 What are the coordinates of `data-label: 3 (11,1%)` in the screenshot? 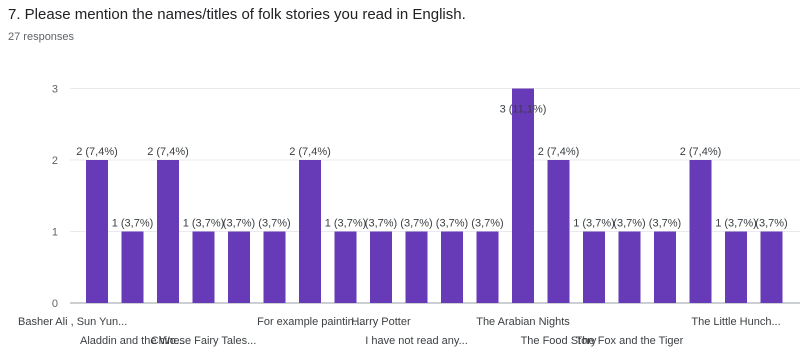 It's located at (523, 110).